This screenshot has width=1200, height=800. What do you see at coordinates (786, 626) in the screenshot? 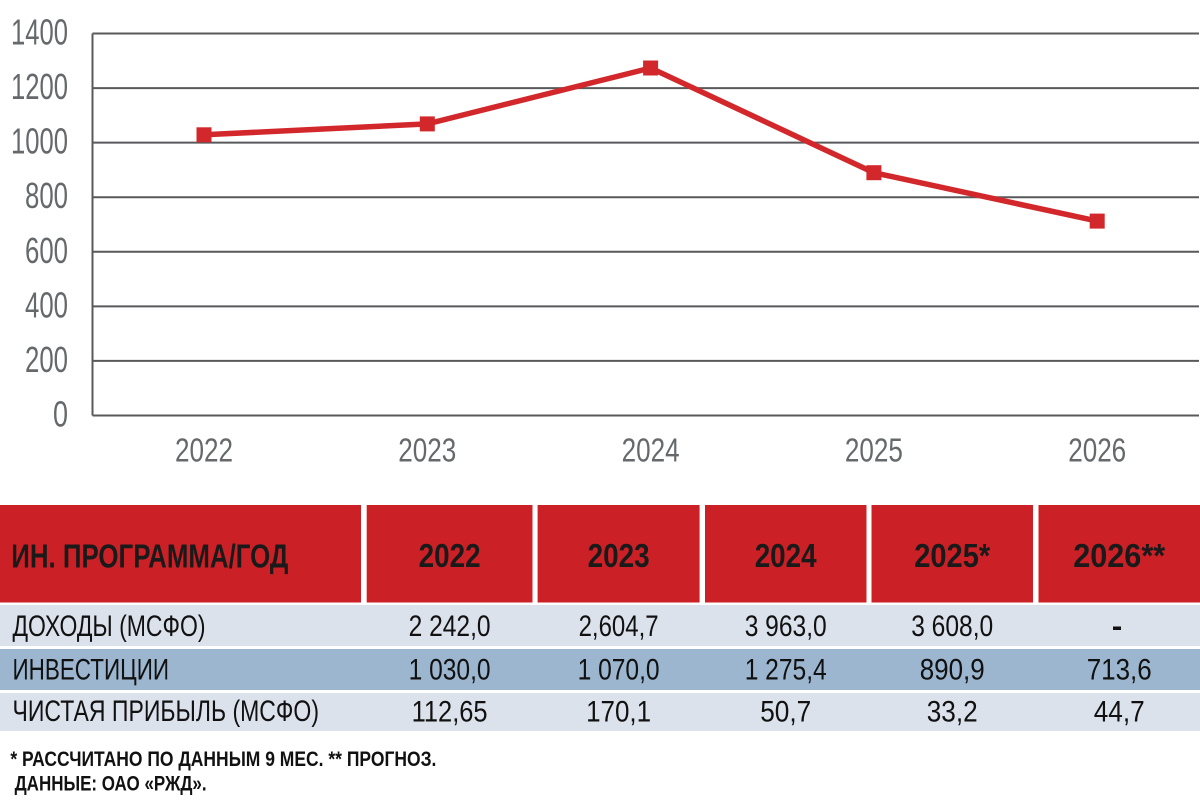
I see `svg-text: 3 963,0` at bounding box center [786, 626].